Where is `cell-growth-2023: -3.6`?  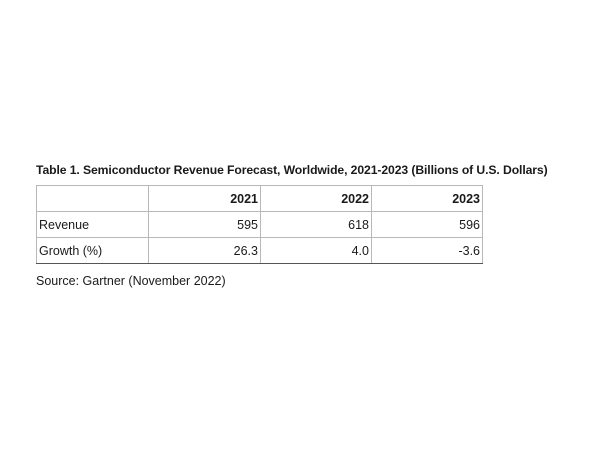
cell-growth-2023: -3.6 is located at coordinates (427, 250).